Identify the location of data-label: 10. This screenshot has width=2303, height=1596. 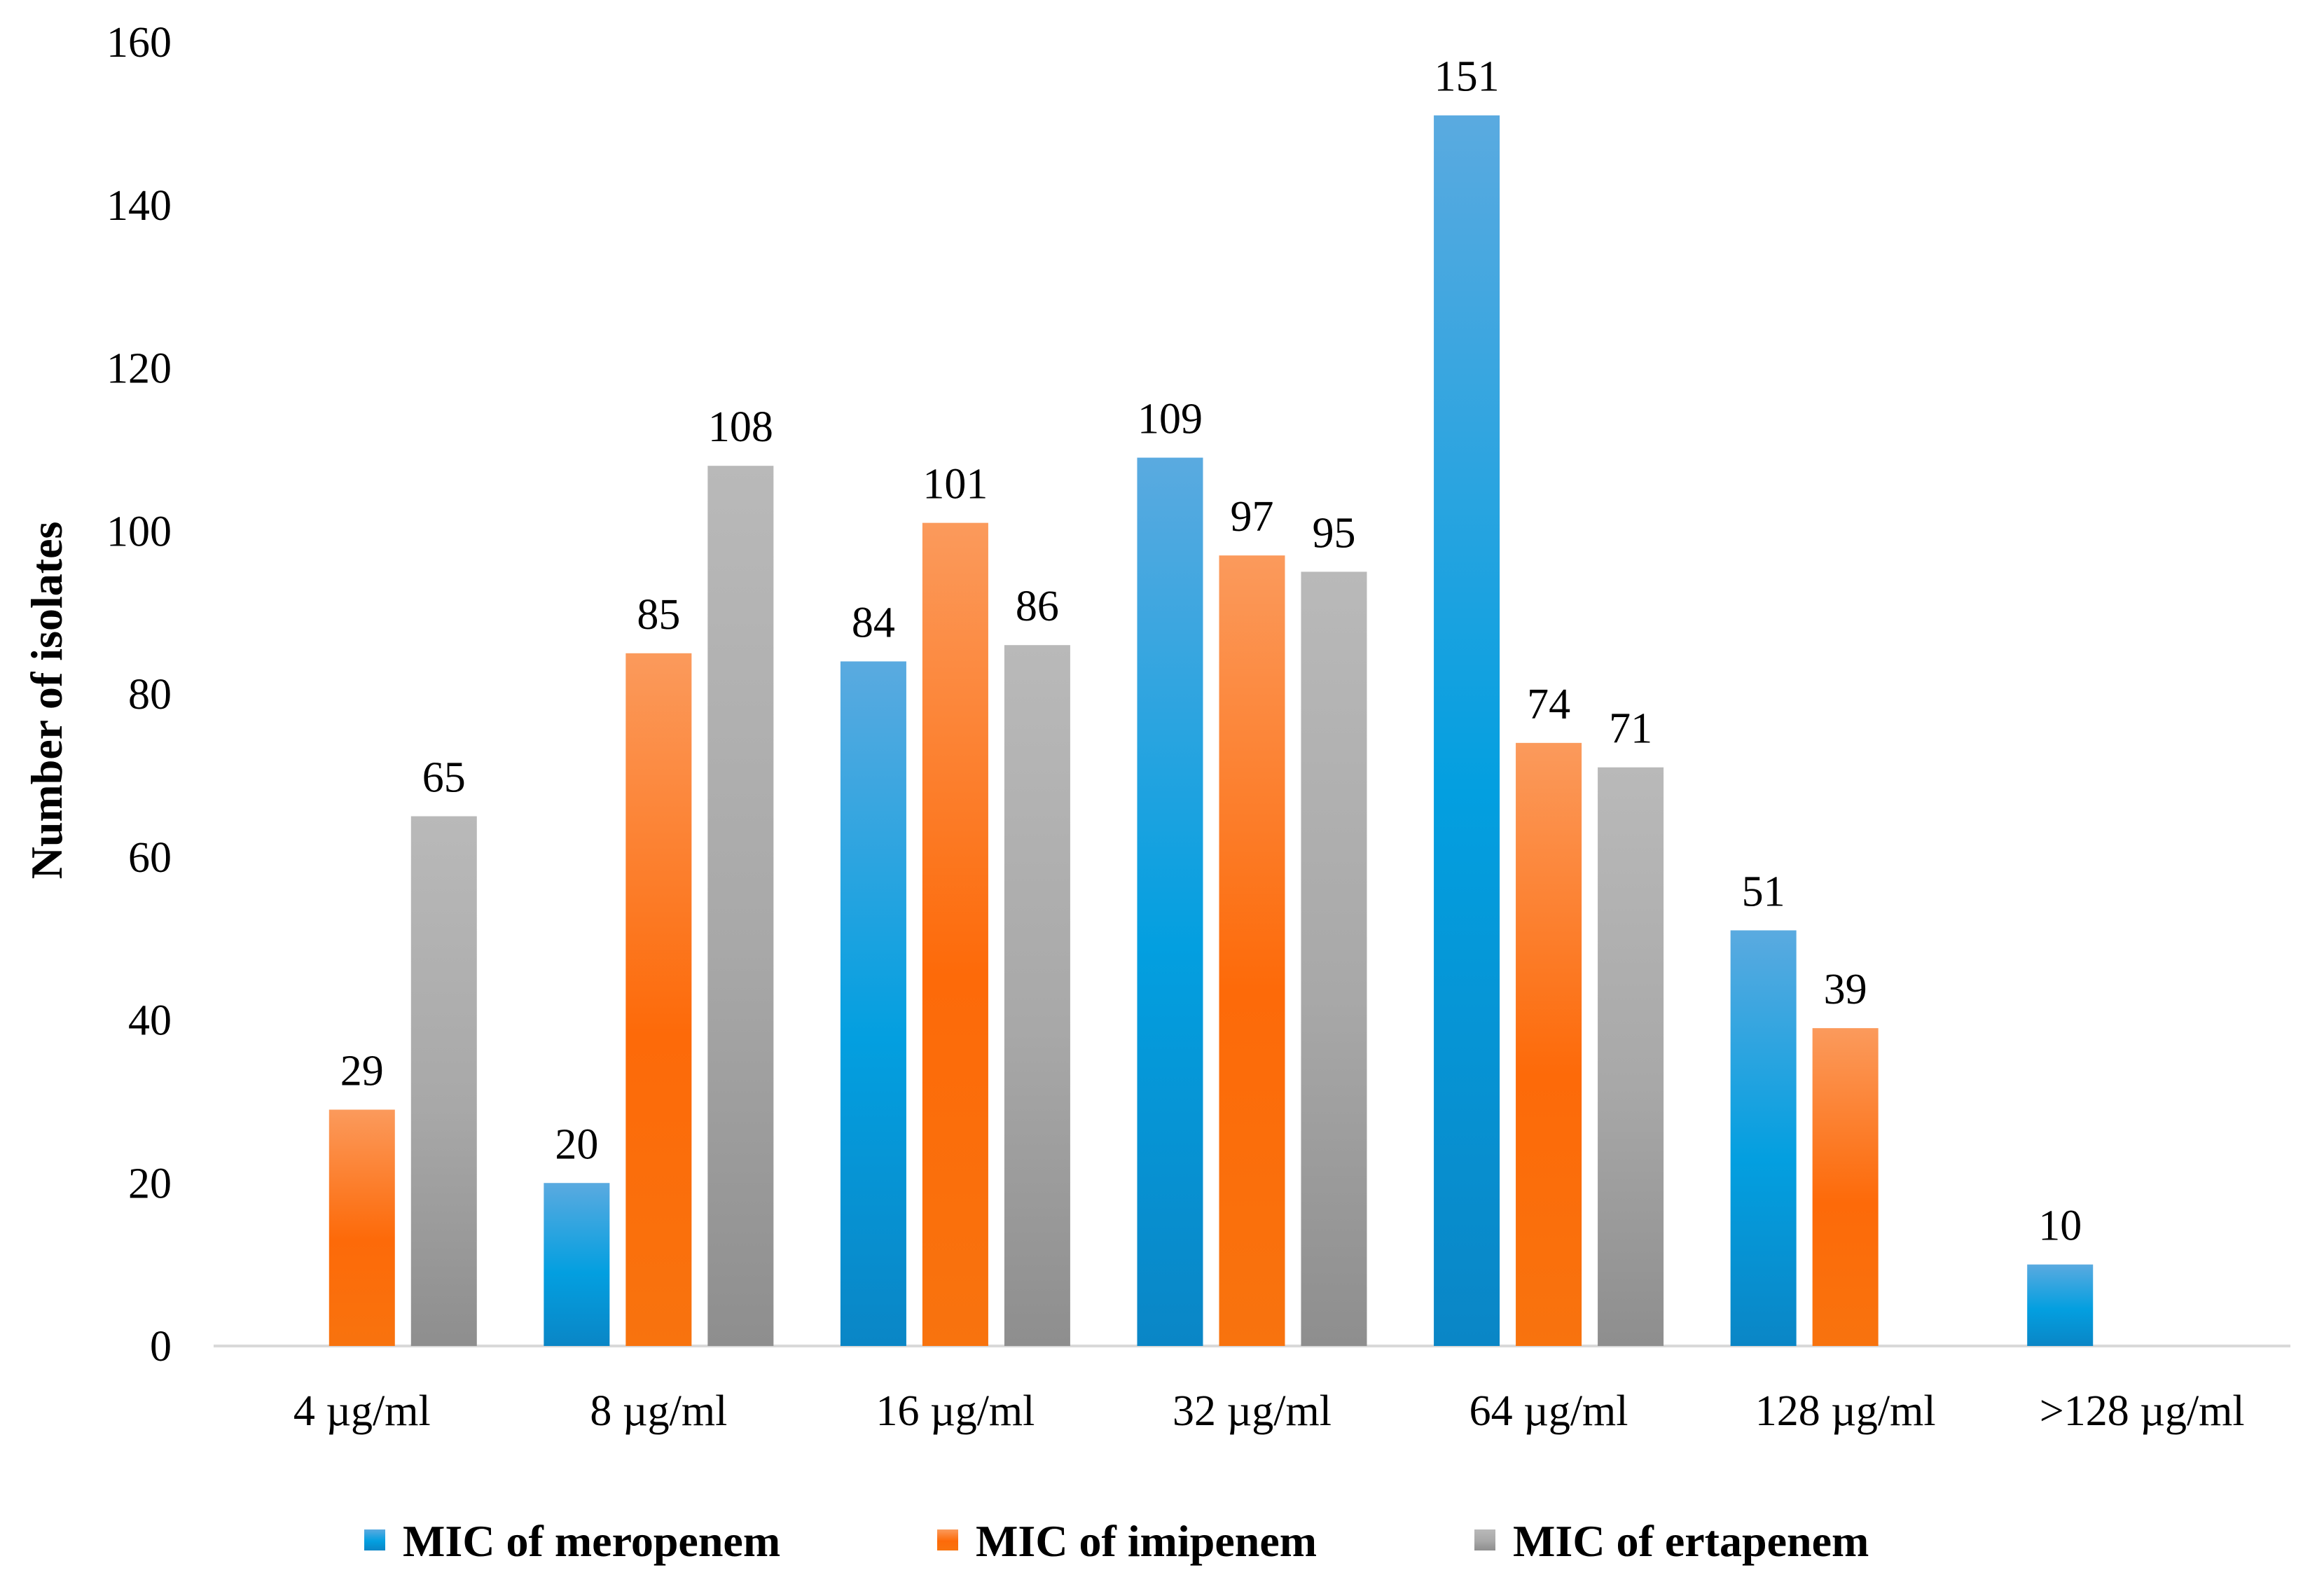
(2060, 1226).